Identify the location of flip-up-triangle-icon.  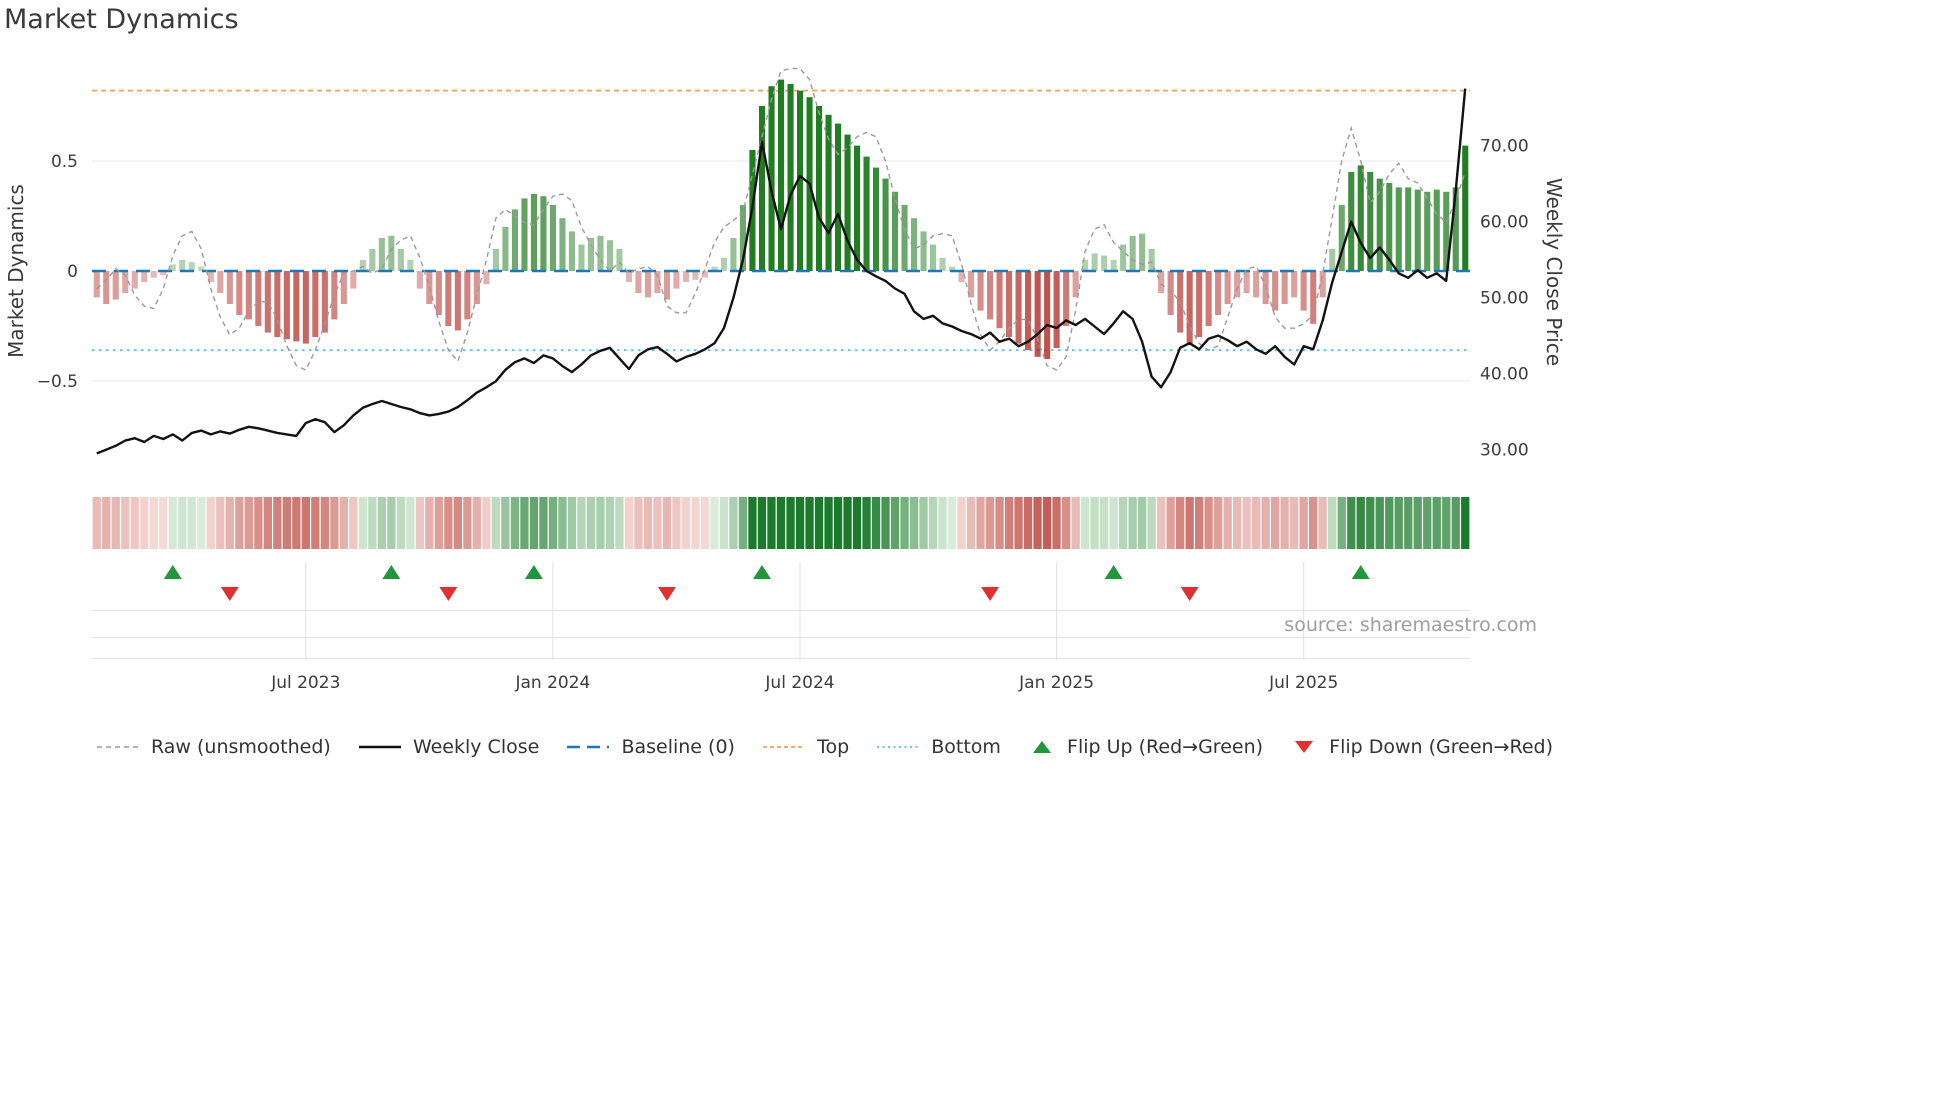
(1042, 747).